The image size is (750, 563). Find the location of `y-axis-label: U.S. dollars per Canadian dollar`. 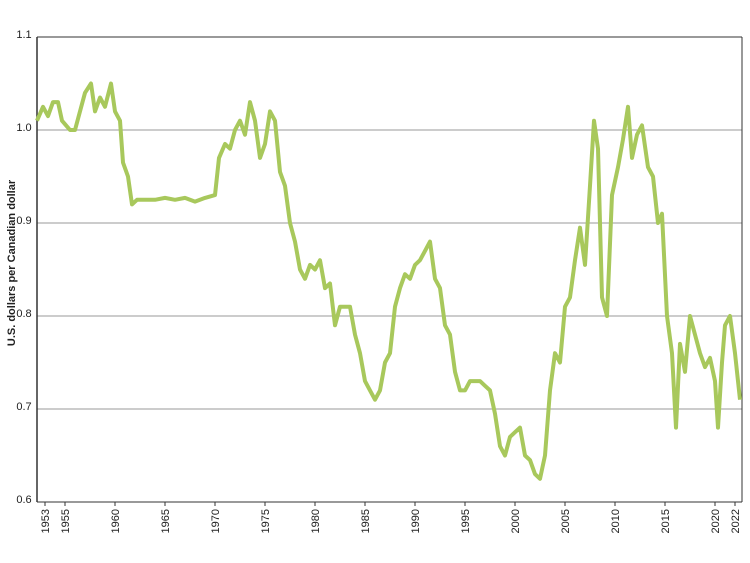

y-axis-label: U.S. dollars per Canadian dollar is located at coordinates (12, 262).